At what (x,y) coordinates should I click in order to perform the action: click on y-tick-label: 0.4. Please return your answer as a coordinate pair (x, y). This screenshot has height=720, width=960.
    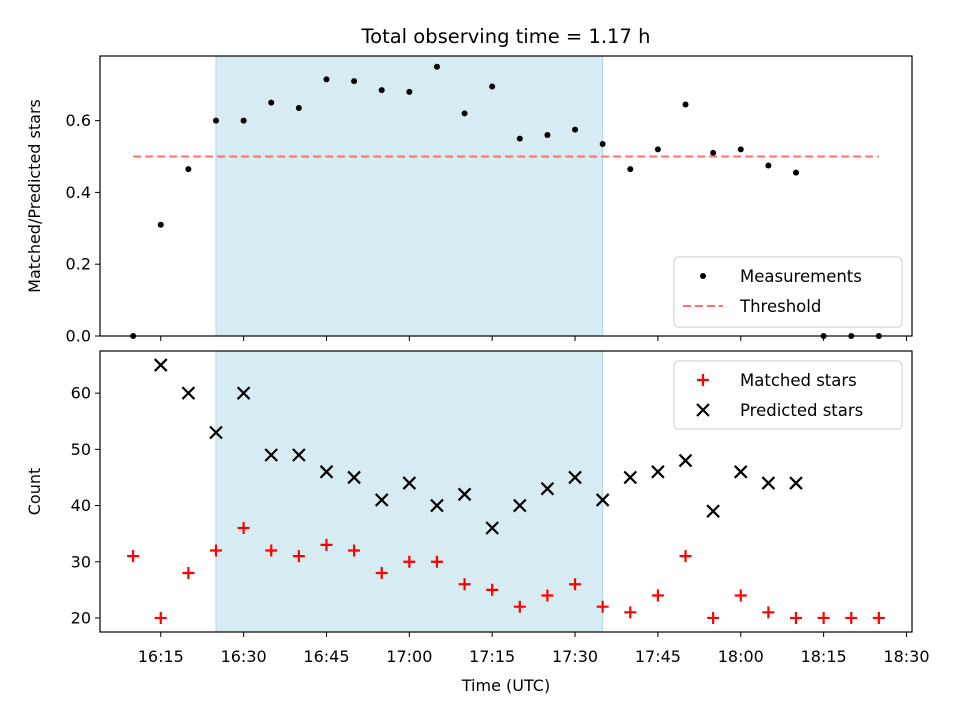
    Looking at the image, I should click on (78, 192).